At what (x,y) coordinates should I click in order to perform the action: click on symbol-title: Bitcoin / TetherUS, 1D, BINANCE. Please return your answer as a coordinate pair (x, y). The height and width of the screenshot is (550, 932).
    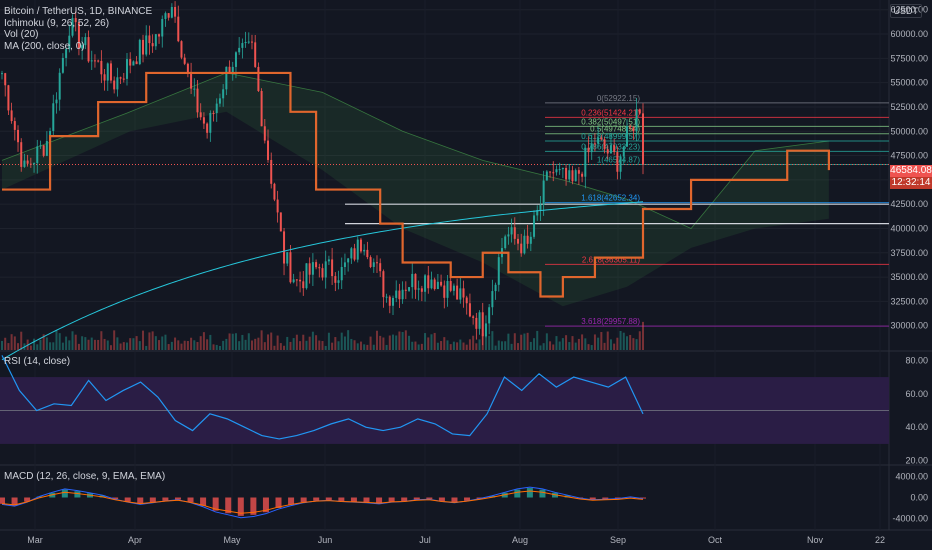
    Looking at the image, I should click on (78, 11).